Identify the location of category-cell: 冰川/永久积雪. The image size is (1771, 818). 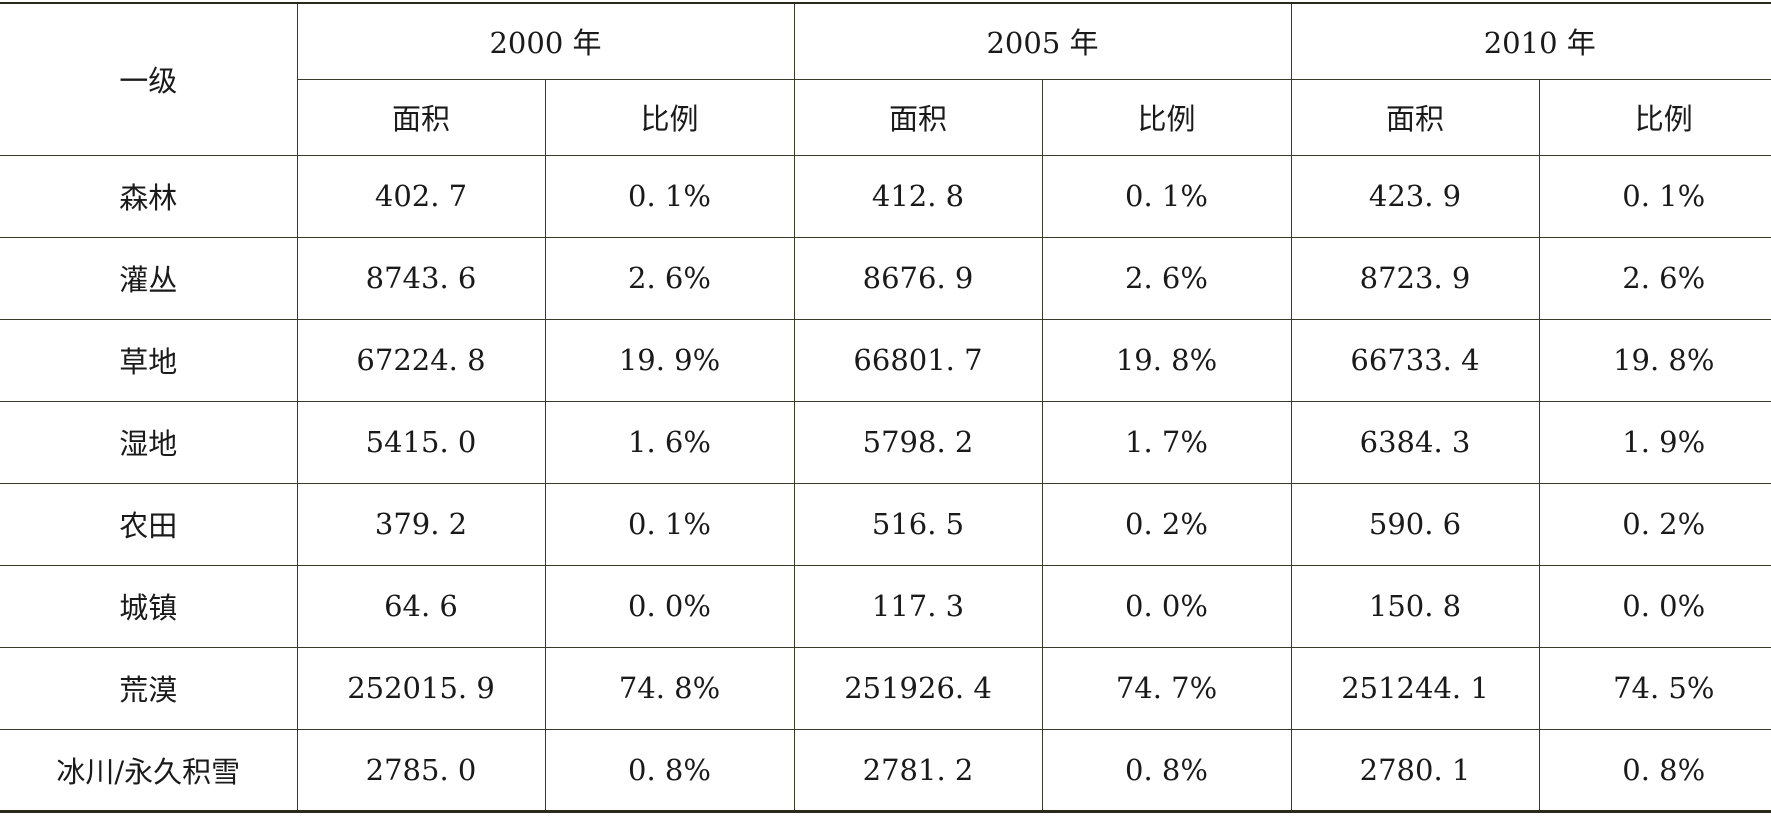
(149, 770).